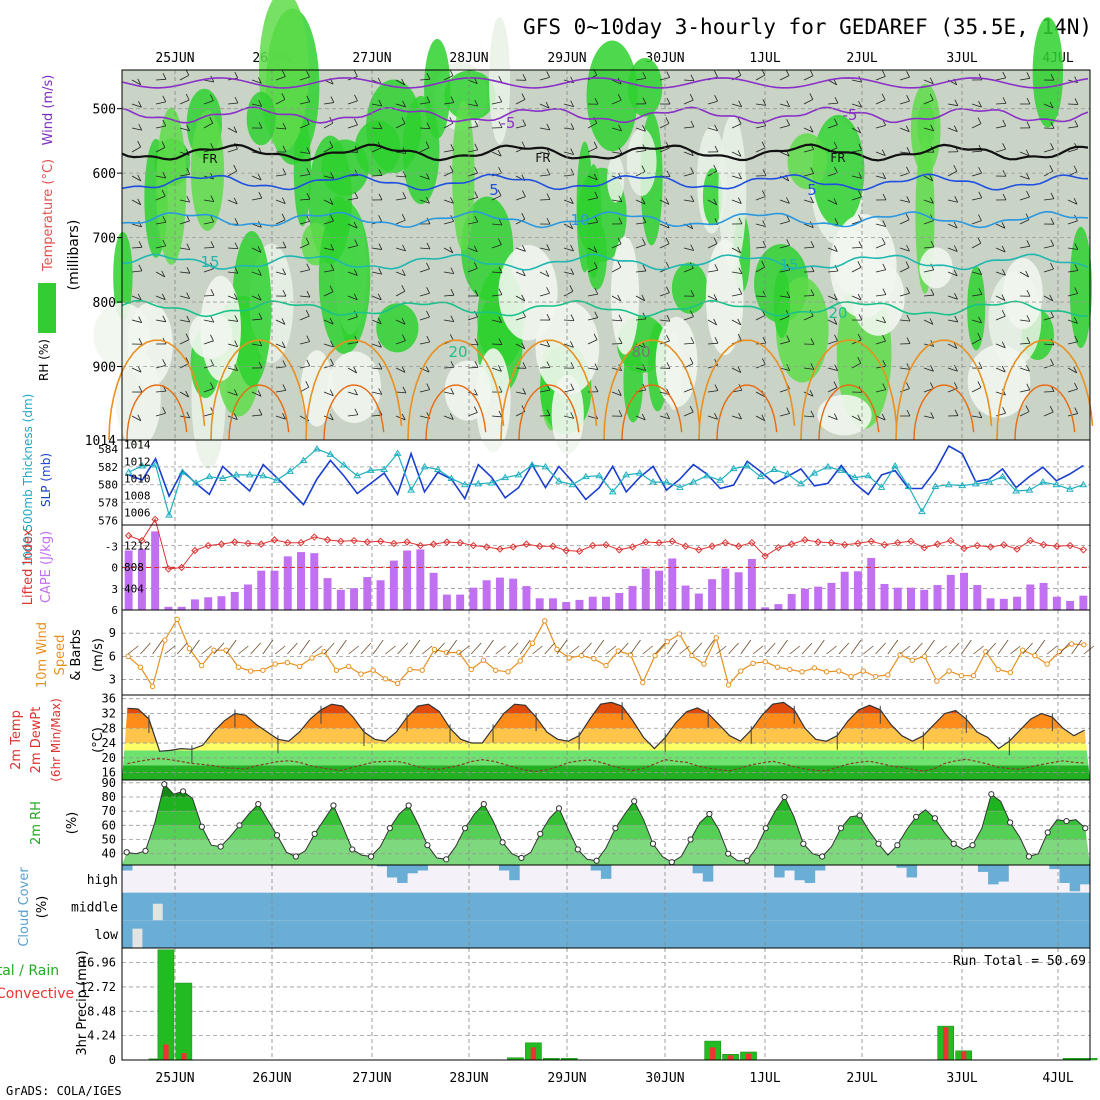  What do you see at coordinates (371, 1078) in the screenshot?
I see `bottom-date-label: 27JUN` at bounding box center [371, 1078].